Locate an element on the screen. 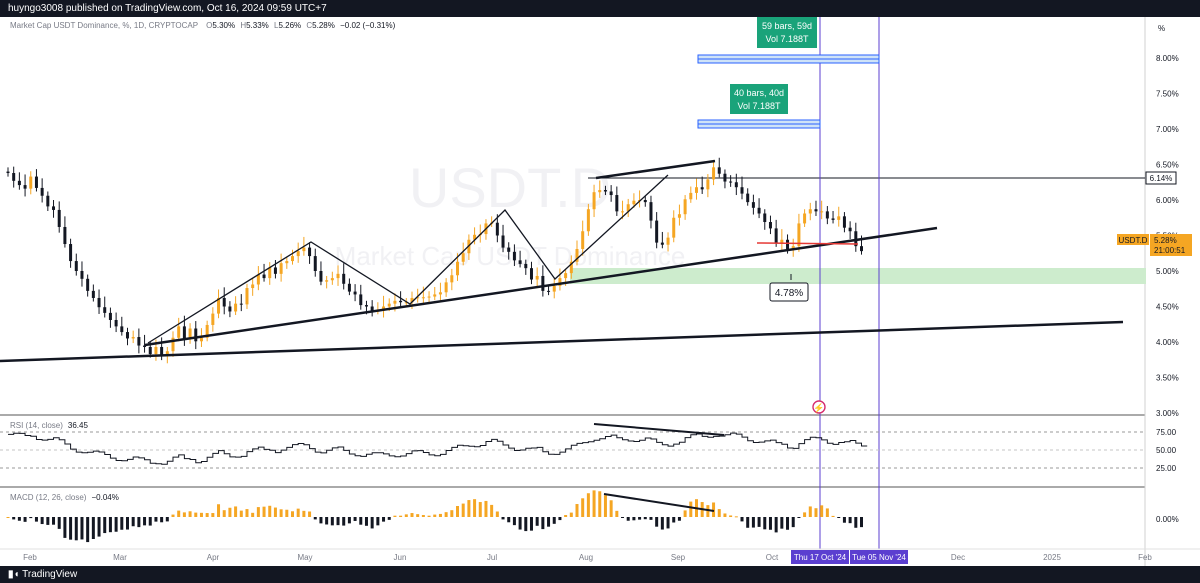 The width and height of the screenshot is (1200, 583). alert-icon-glyph: ⚡ is located at coordinates (818, 408).